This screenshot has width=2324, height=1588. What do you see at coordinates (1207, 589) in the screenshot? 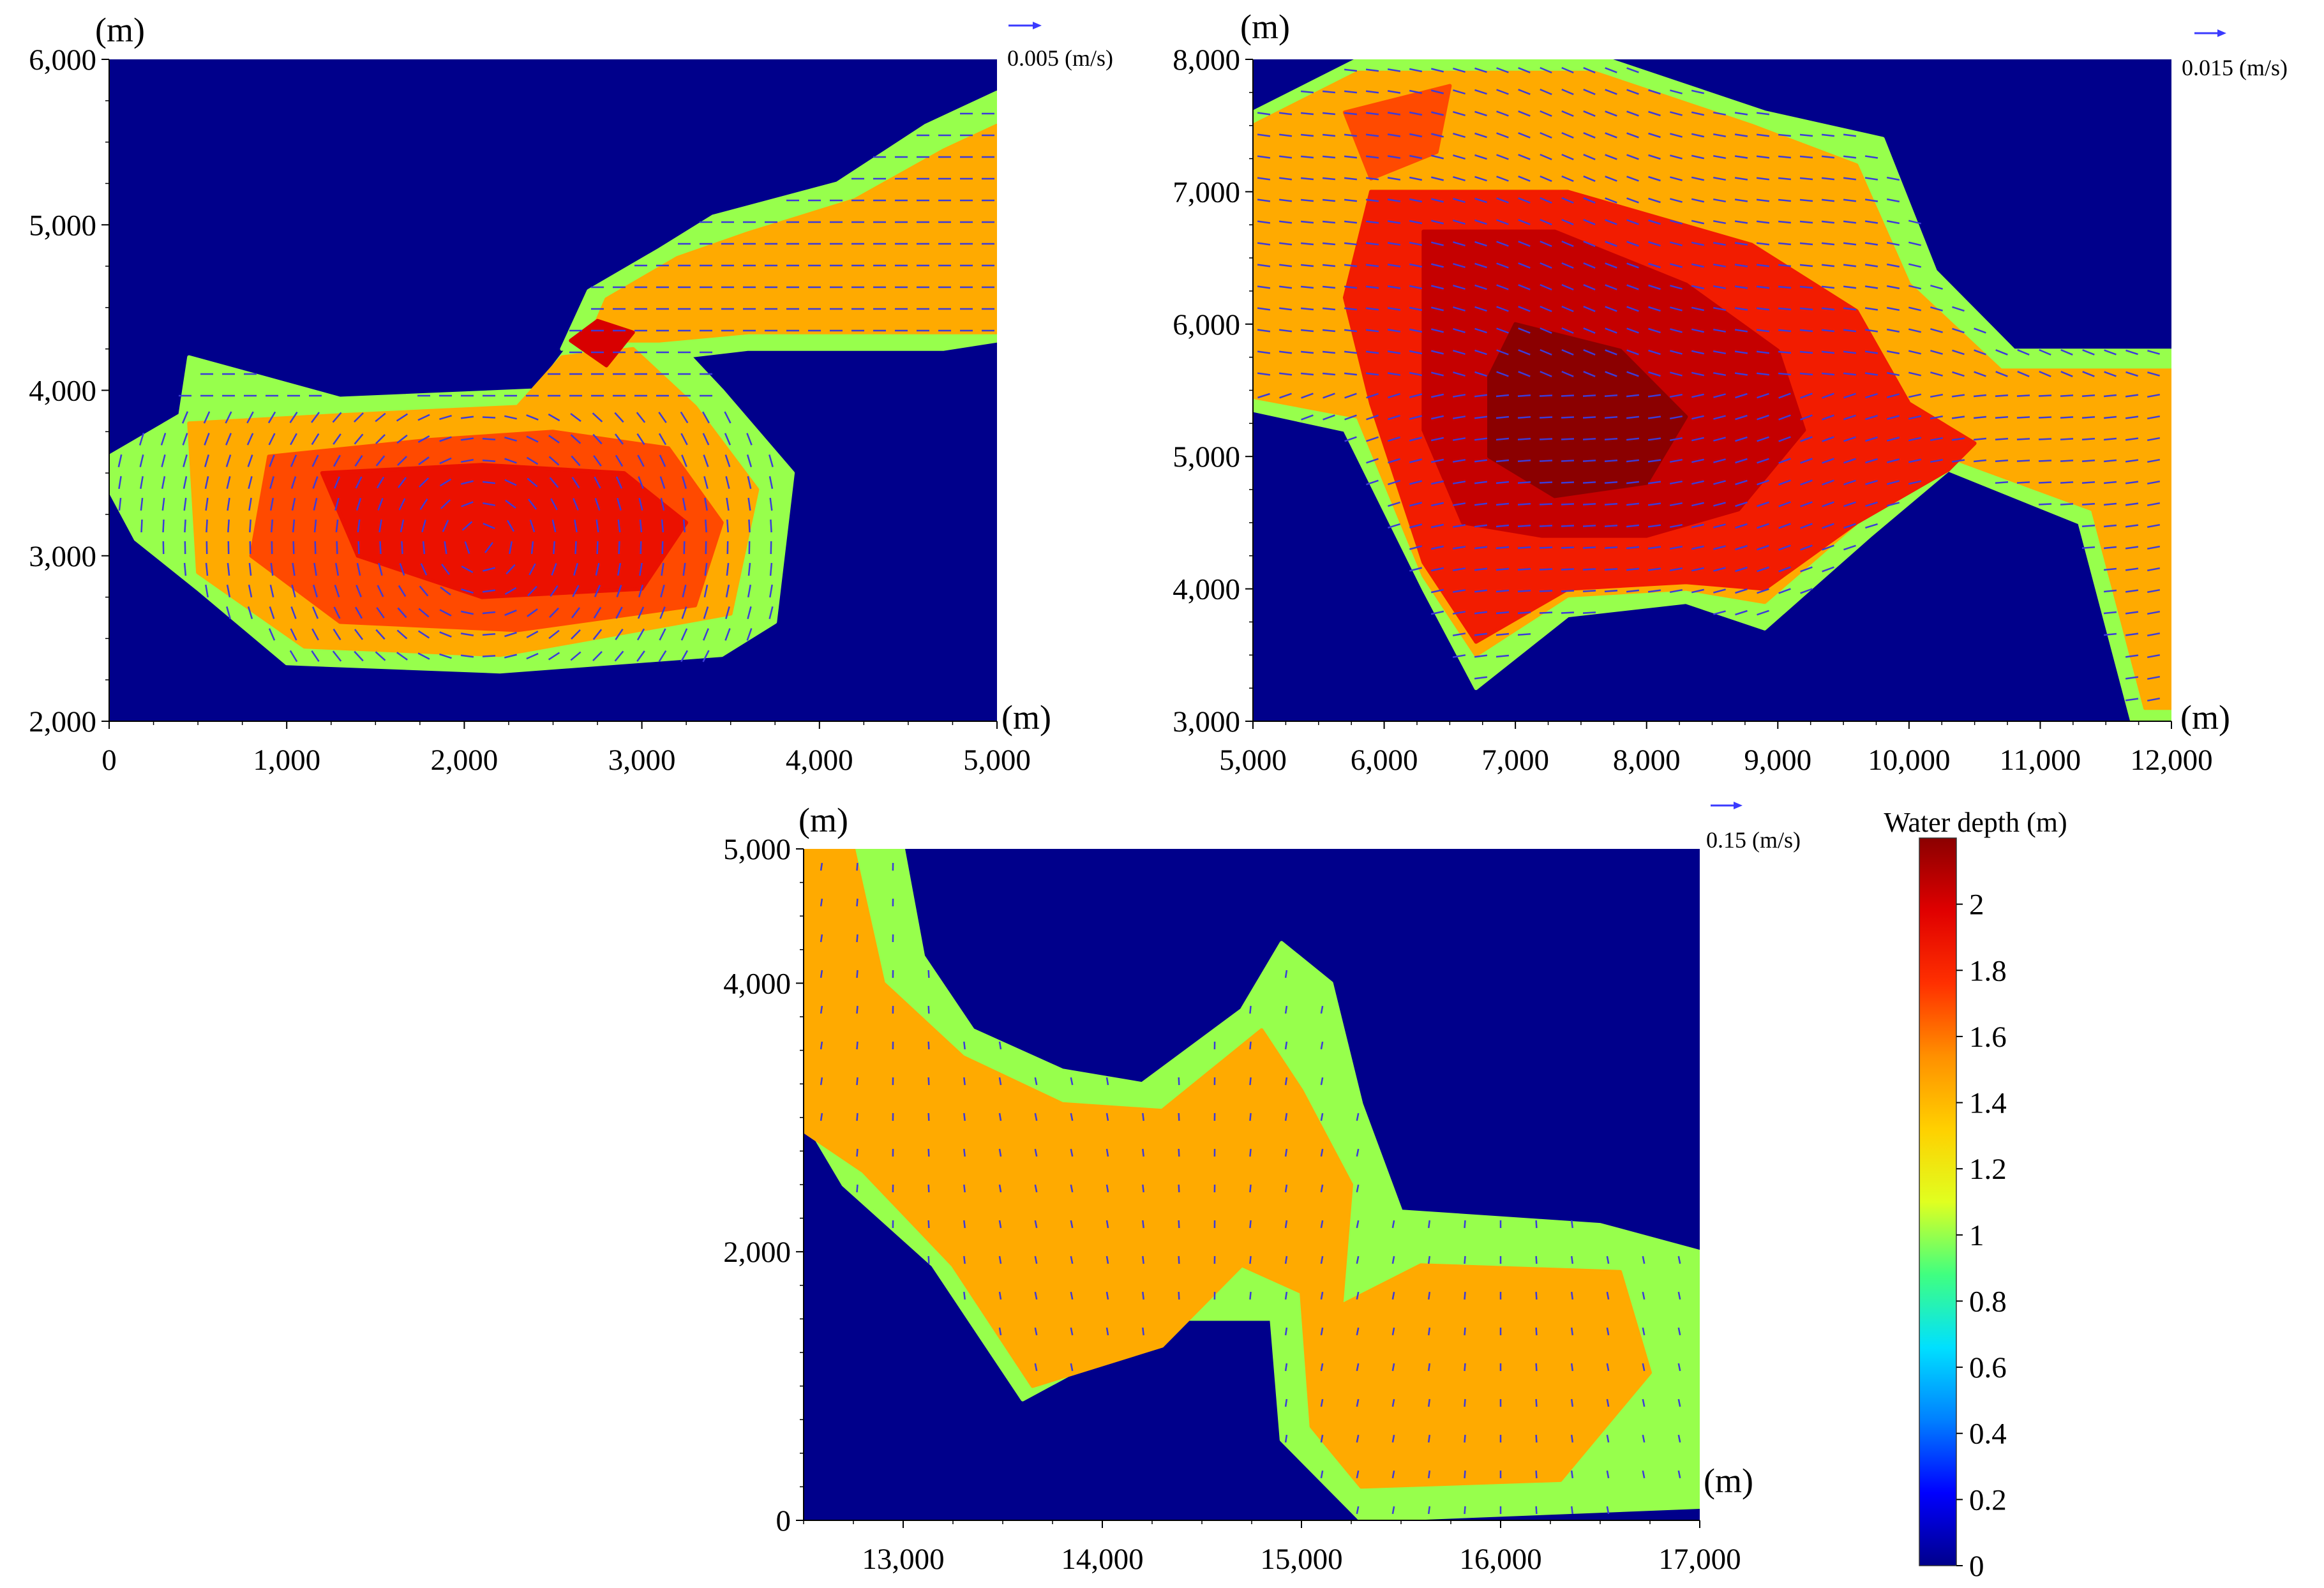
I see `y-tick-label: 4,000` at bounding box center [1207, 589].